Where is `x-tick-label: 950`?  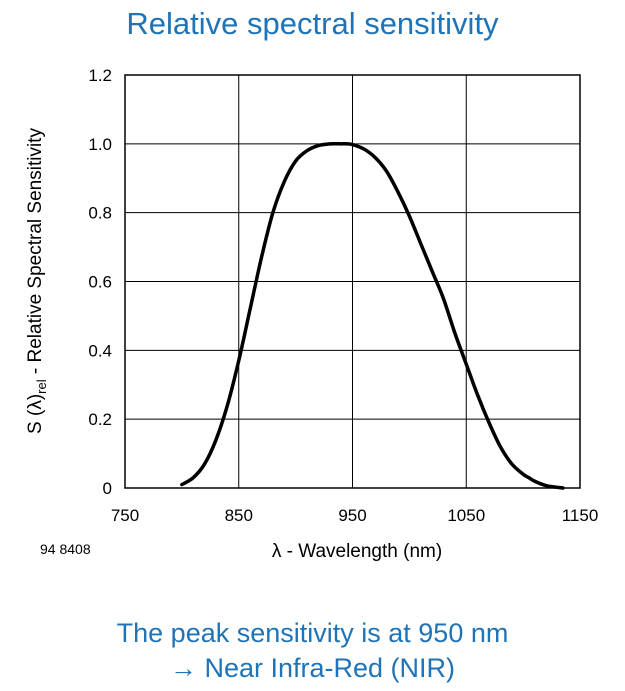
x-tick-label: 950 is located at coordinates (352, 515).